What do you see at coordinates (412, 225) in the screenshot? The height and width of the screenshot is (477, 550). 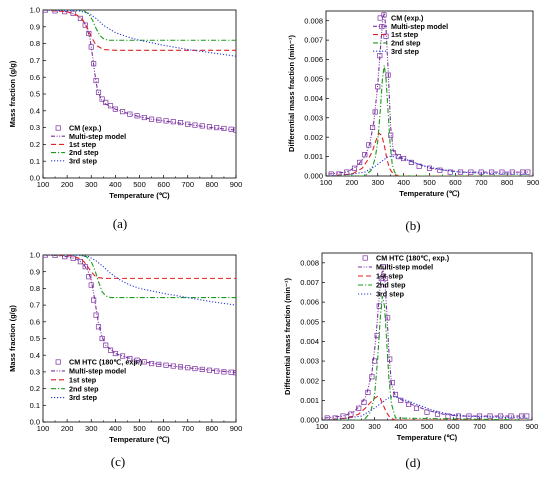 I see `panel-label: (b)` at bounding box center [412, 225].